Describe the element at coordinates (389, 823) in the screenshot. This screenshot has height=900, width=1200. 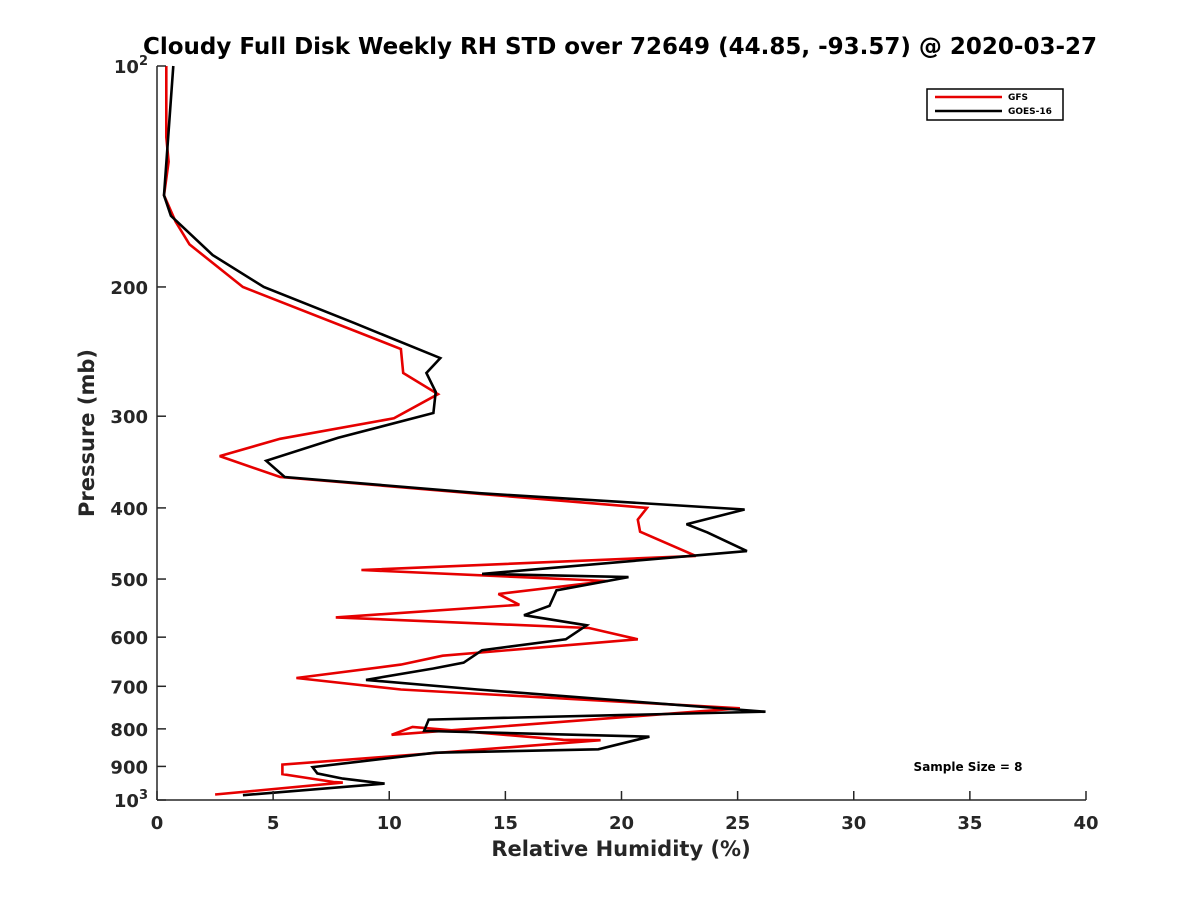
I see `x-tick-label-2: 10` at that location.